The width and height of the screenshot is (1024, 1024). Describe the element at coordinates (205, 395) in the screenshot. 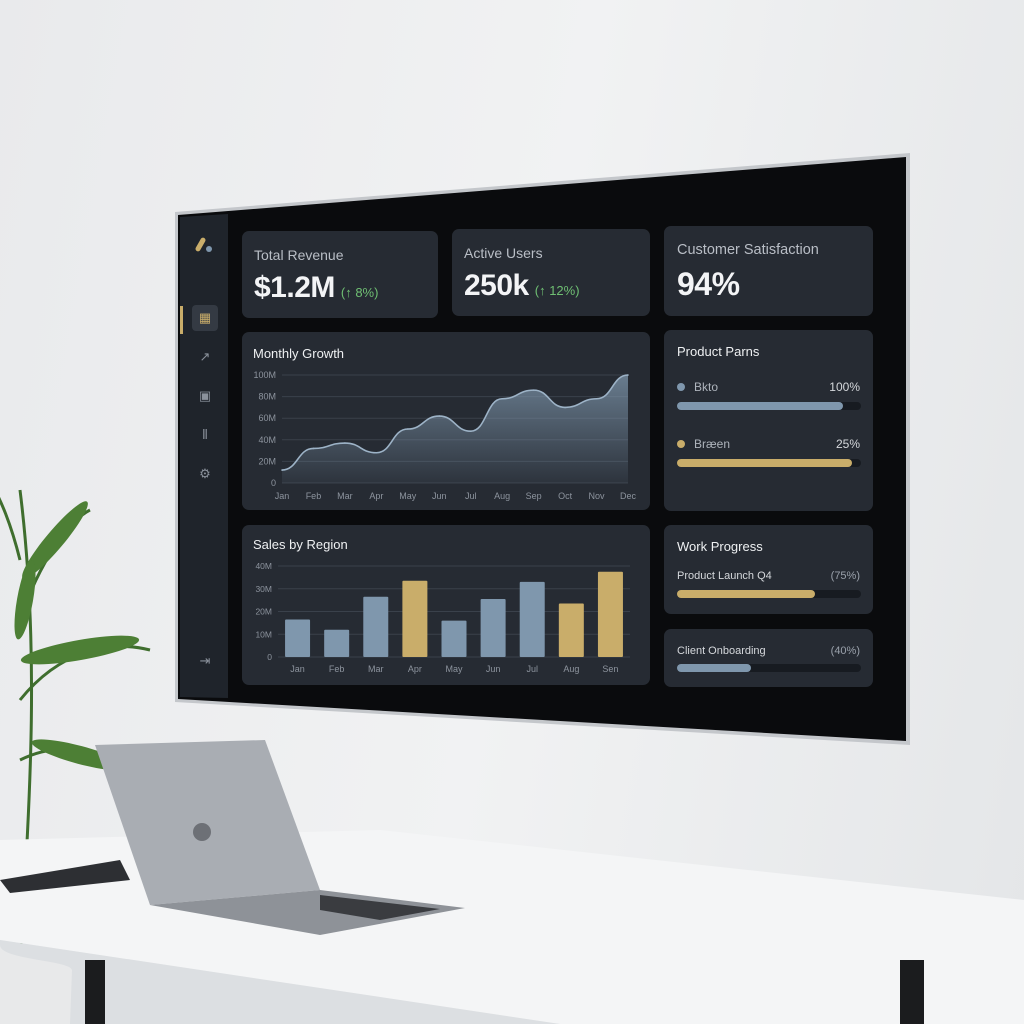

I see `calendar-icon: ▣` at that location.